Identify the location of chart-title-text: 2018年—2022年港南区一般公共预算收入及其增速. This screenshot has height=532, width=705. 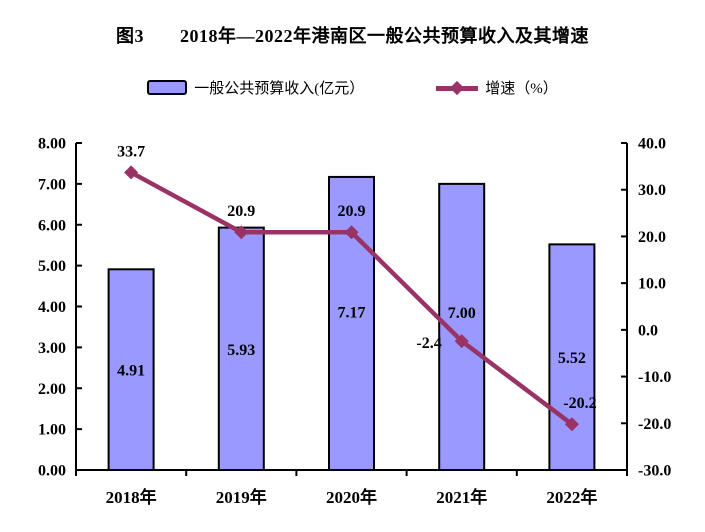
(384, 36).